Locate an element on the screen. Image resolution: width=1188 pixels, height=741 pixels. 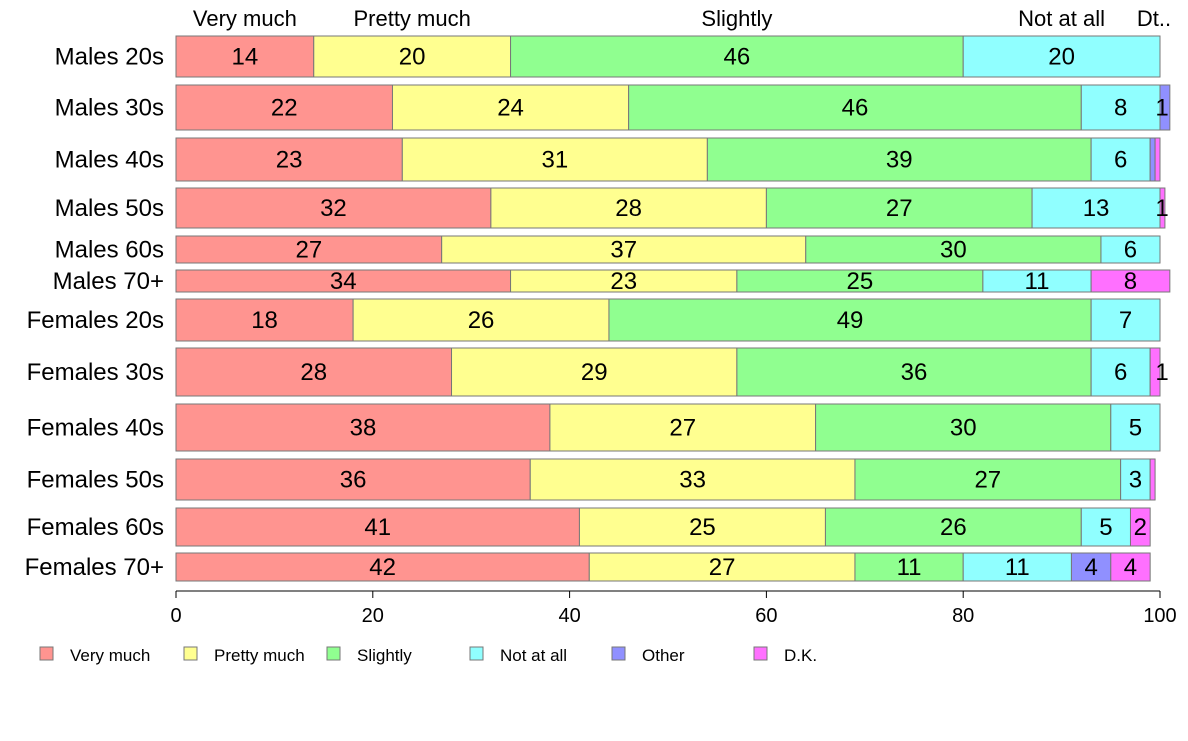
bar-value-label: 7 is located at coordinates (1125, 320).